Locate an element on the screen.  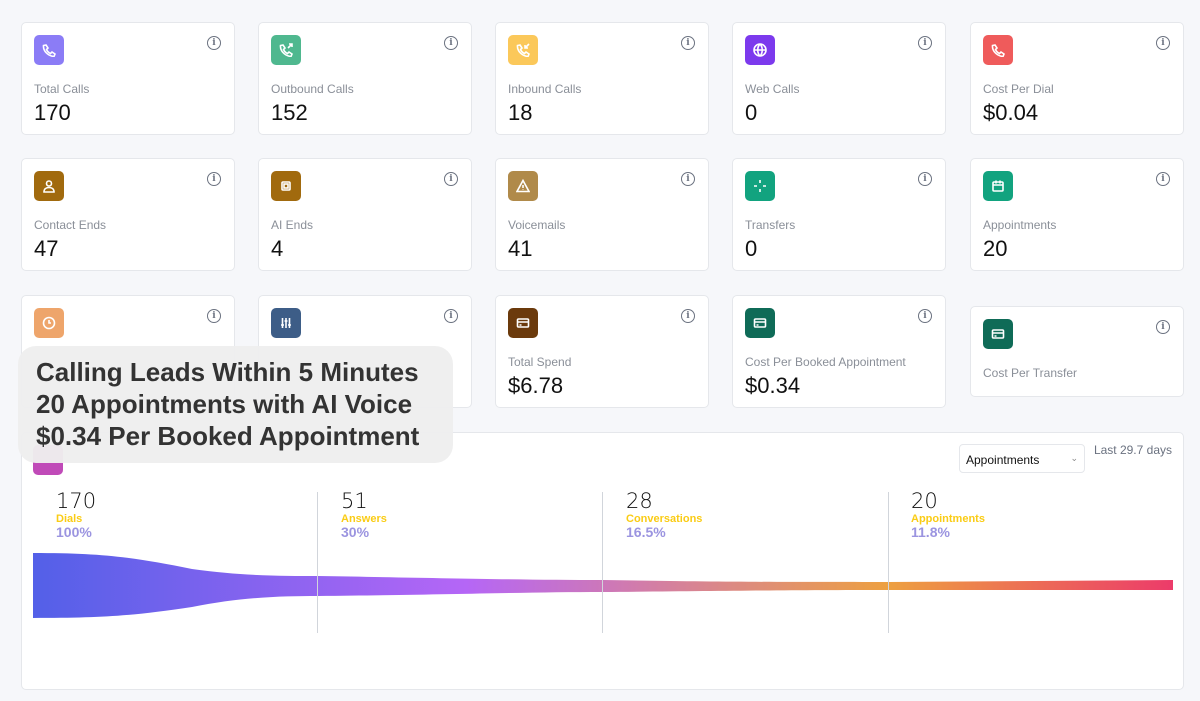
stat-card: i Cost Per Transfer is located at coordinates (1077, 351).